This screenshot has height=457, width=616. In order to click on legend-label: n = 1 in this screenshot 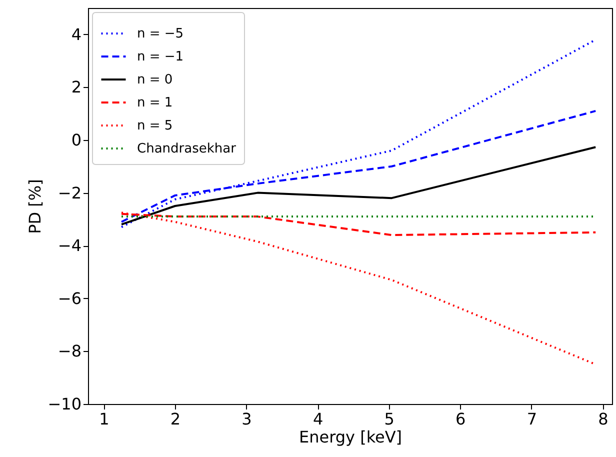, I will do `click(155, 103)`.